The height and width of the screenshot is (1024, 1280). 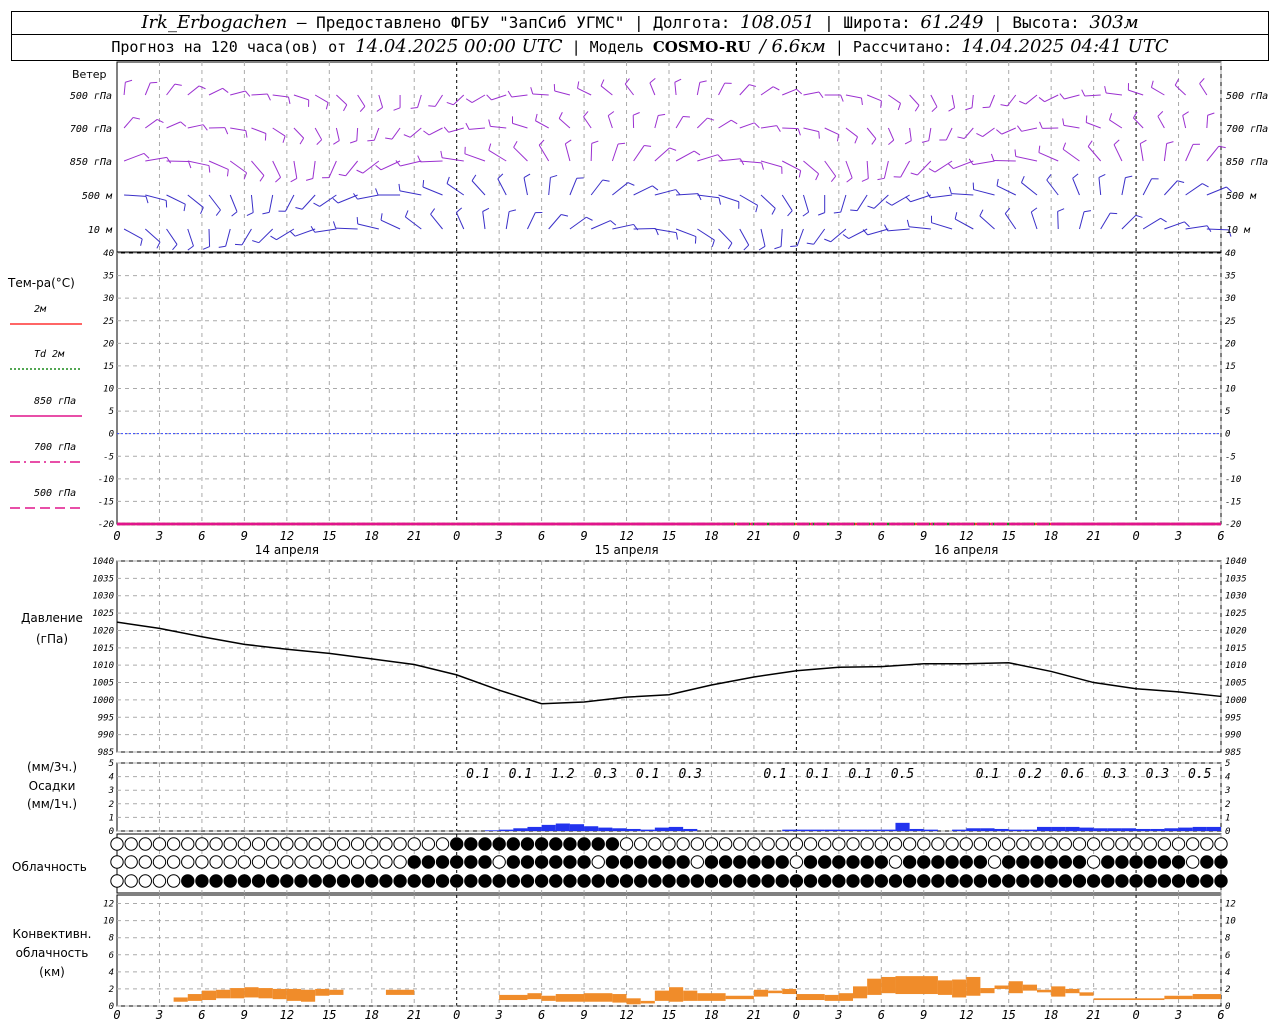 What do you see at coordinates (41, 283) in the screenshot?
I see `temp-title: Тем-ра(°С)` at bounding box center [41, 283].